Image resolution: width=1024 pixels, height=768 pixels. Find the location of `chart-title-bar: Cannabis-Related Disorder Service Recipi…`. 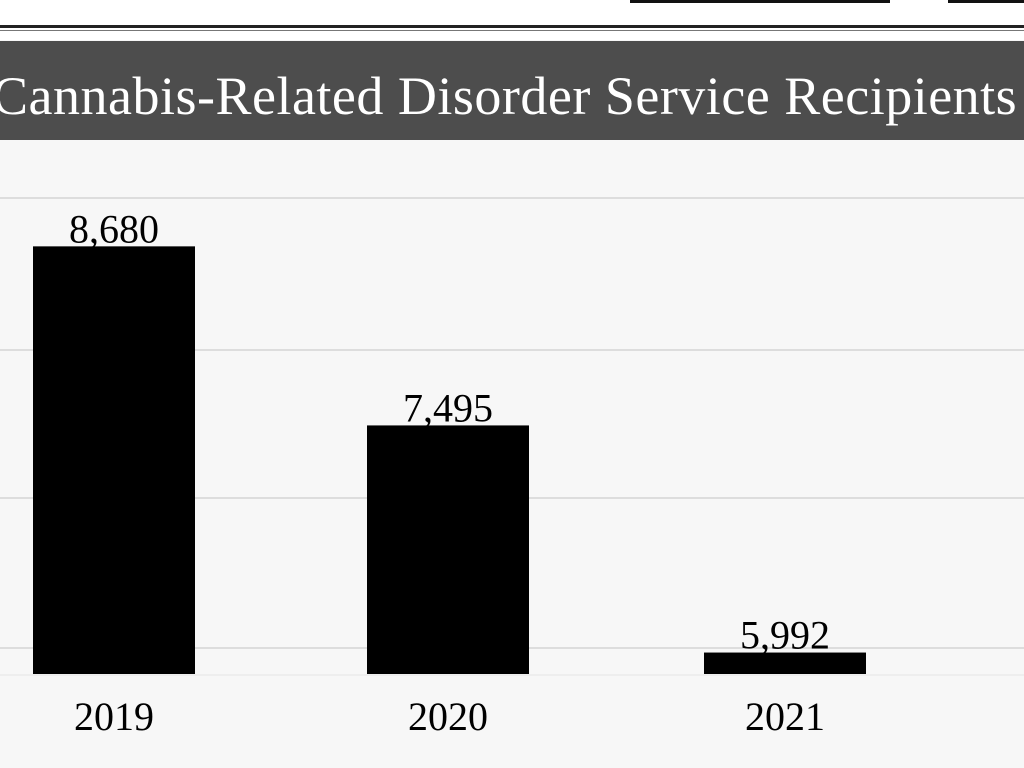

chart-title-bar: Cannabis-Related Disorder Service Recipi… is located at coordinates (512, 90).